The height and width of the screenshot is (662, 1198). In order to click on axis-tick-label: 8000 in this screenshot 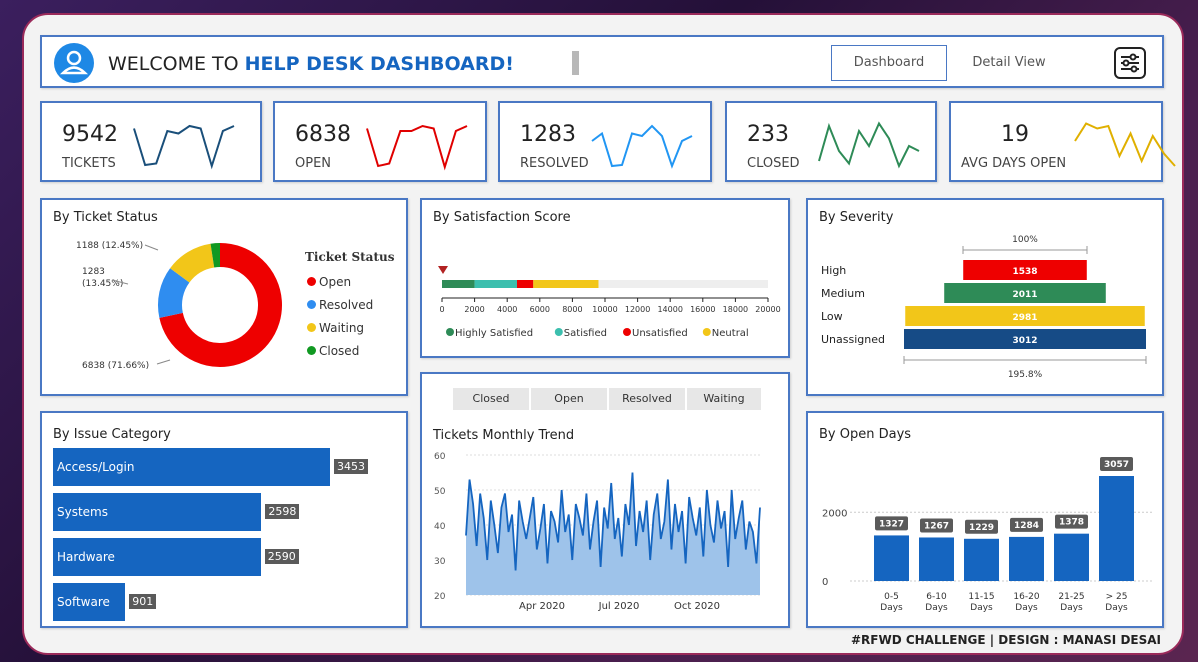, I will do `click(572, 309)`.